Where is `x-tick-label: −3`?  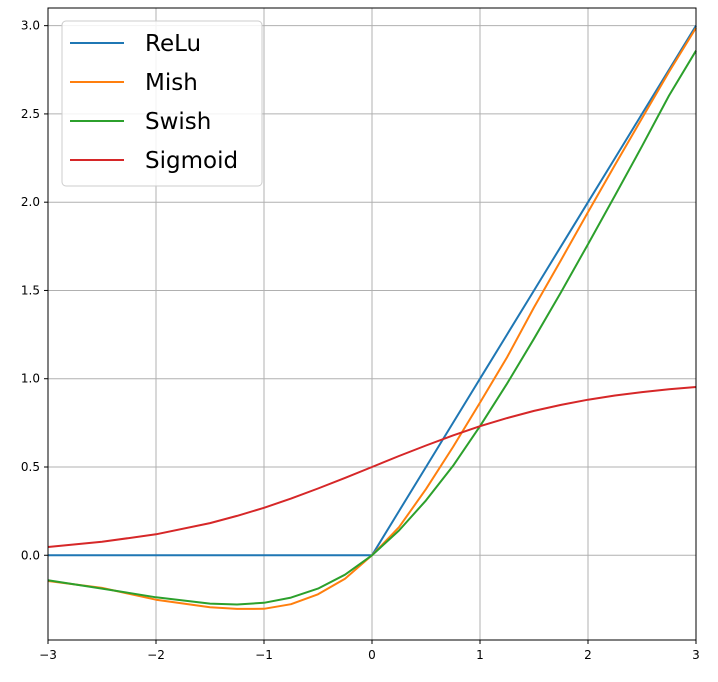 x-tick-label: −3 is located at coordinates (48, 655).